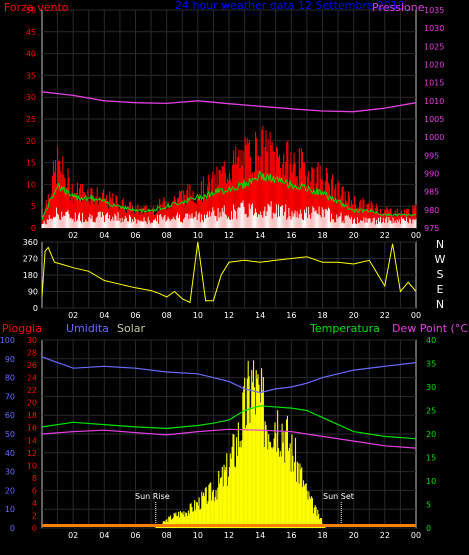  Describe the element at coordinates (431, 192) in the screenshot. I see `y-right-tick-label: 985` at that location.